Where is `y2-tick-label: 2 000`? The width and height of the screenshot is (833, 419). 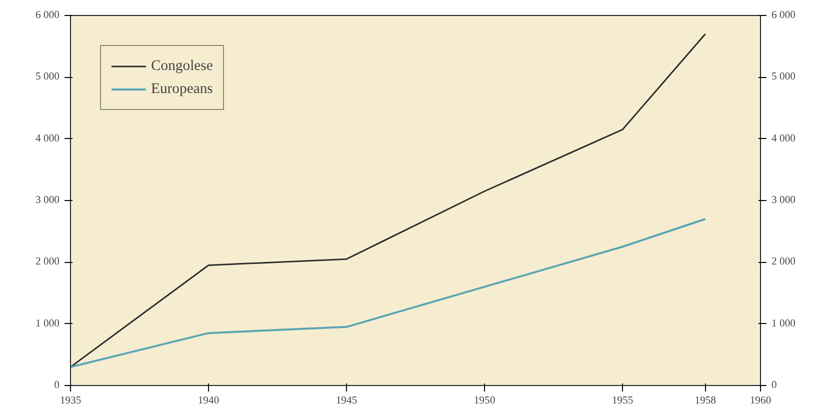 y2-tick-label: 2 000 is located at coordinates (784, 262).